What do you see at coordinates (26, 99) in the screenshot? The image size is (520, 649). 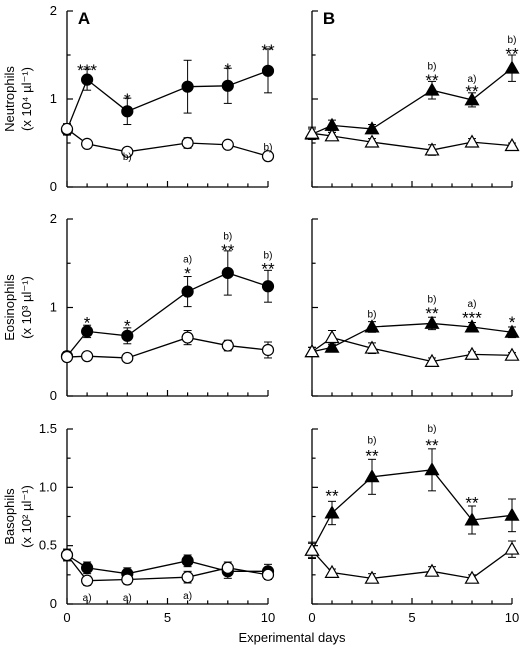 I see `y-axis-unit: (x 10⁴ µl⁻¹)` at bounding box center [26, 99].